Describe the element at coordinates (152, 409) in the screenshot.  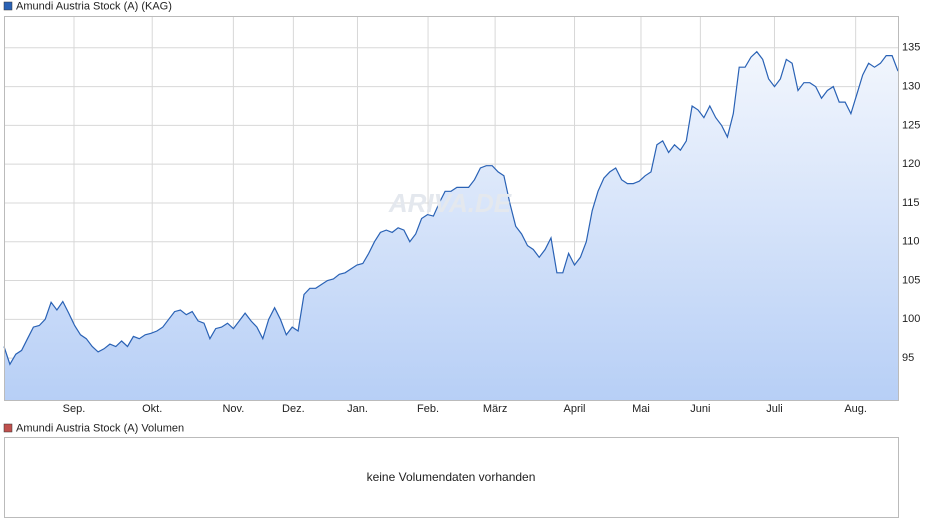
I see `x-tick-label: Okt.` at that location.